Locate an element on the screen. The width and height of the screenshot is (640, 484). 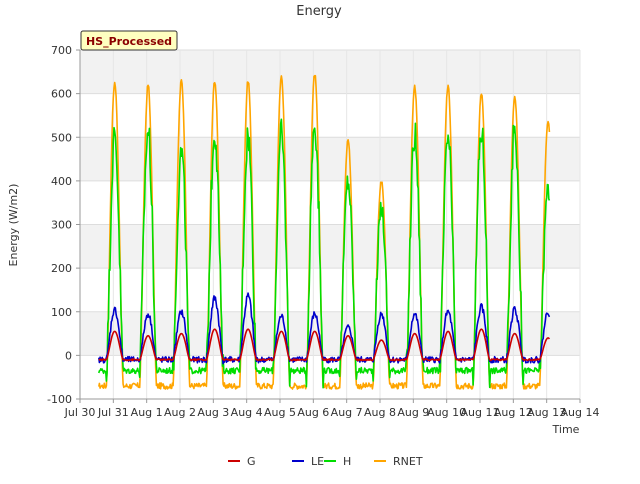
x-tick-label: Jul 31 is located at coordinates (113, 412).